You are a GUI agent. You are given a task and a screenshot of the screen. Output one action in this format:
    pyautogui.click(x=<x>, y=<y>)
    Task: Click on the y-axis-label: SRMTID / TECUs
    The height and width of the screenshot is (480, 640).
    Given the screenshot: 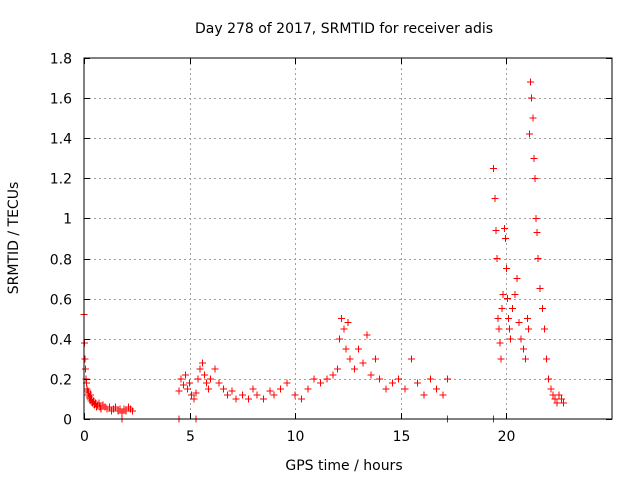 What is the action you would take?
    pyautogui.click(x=14, y=238)
    